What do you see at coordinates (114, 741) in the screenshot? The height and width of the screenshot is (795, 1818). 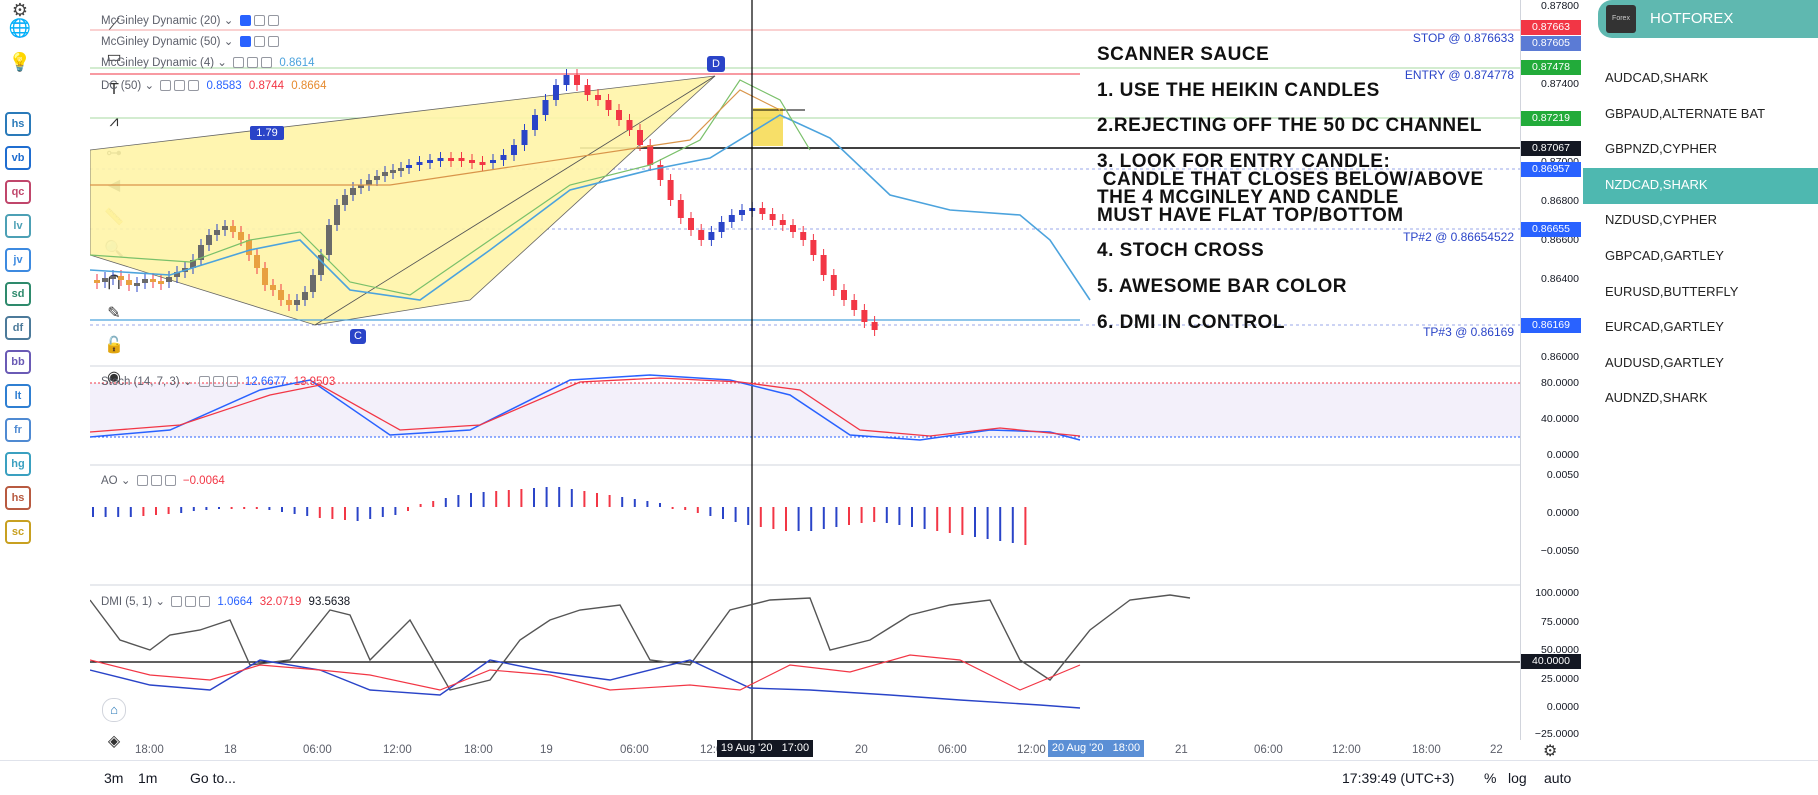 I see `layers-icon: ◈` at bounding box center [114, 741].